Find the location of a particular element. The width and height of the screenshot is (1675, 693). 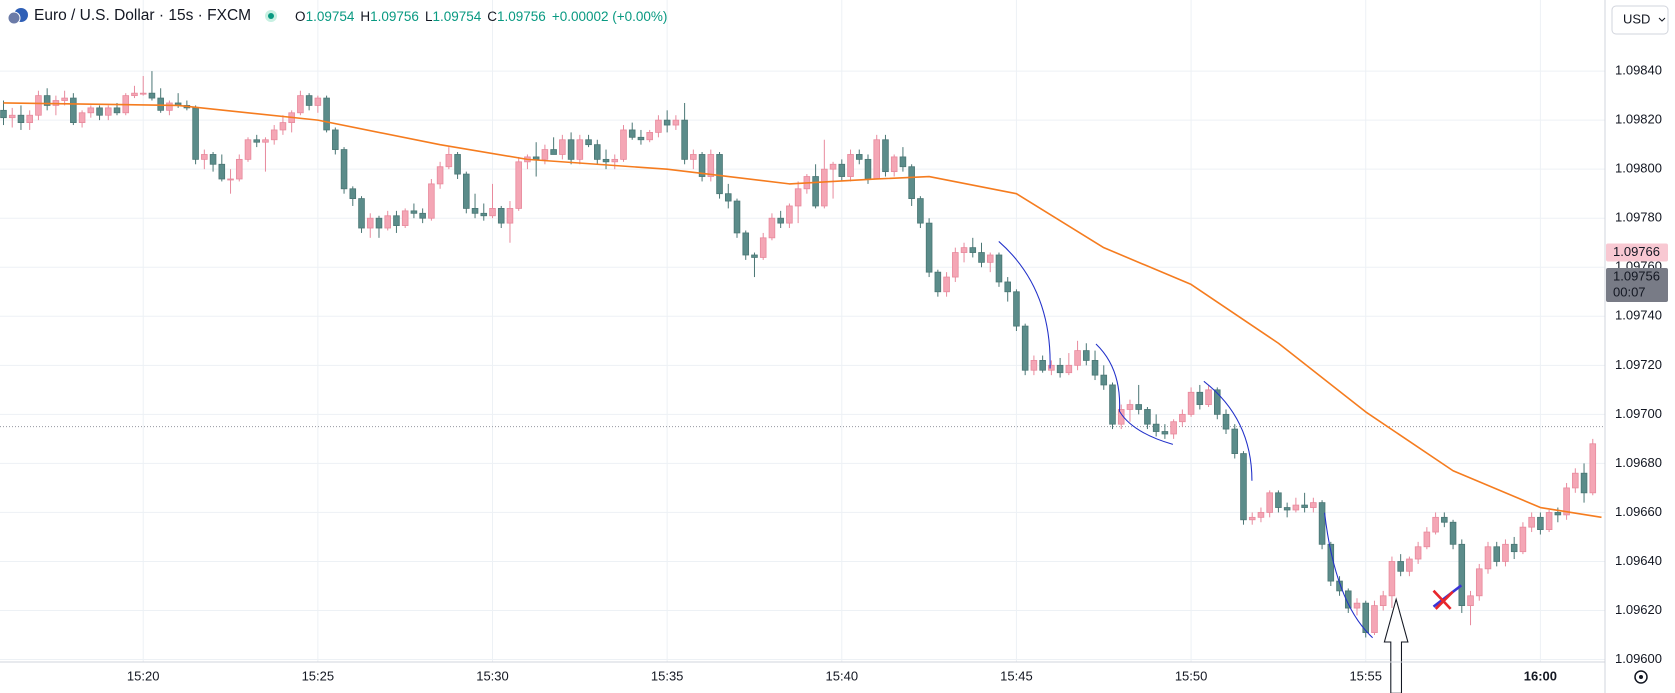

y-tick-label: 1.09620 is located at coordinates (1638, 609).